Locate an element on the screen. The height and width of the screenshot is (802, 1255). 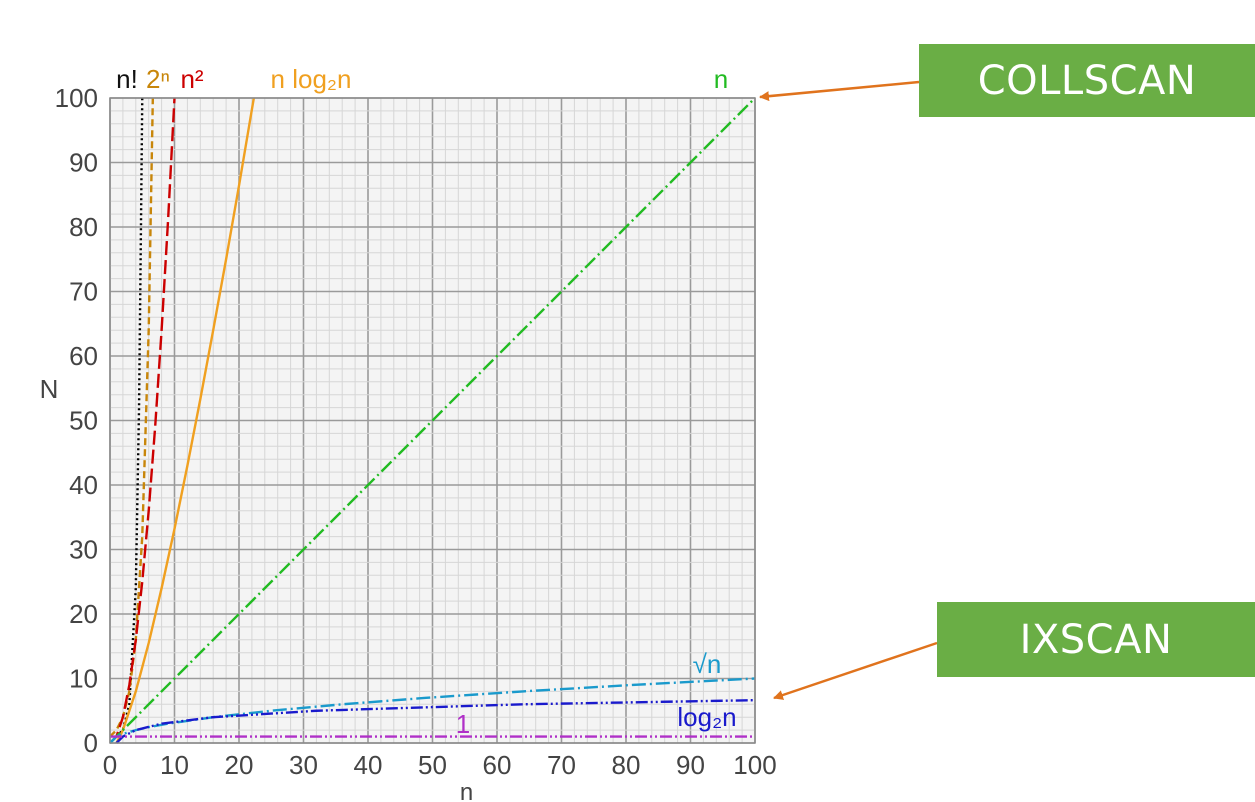
series-label: n! is located at coordinates (127, 79).